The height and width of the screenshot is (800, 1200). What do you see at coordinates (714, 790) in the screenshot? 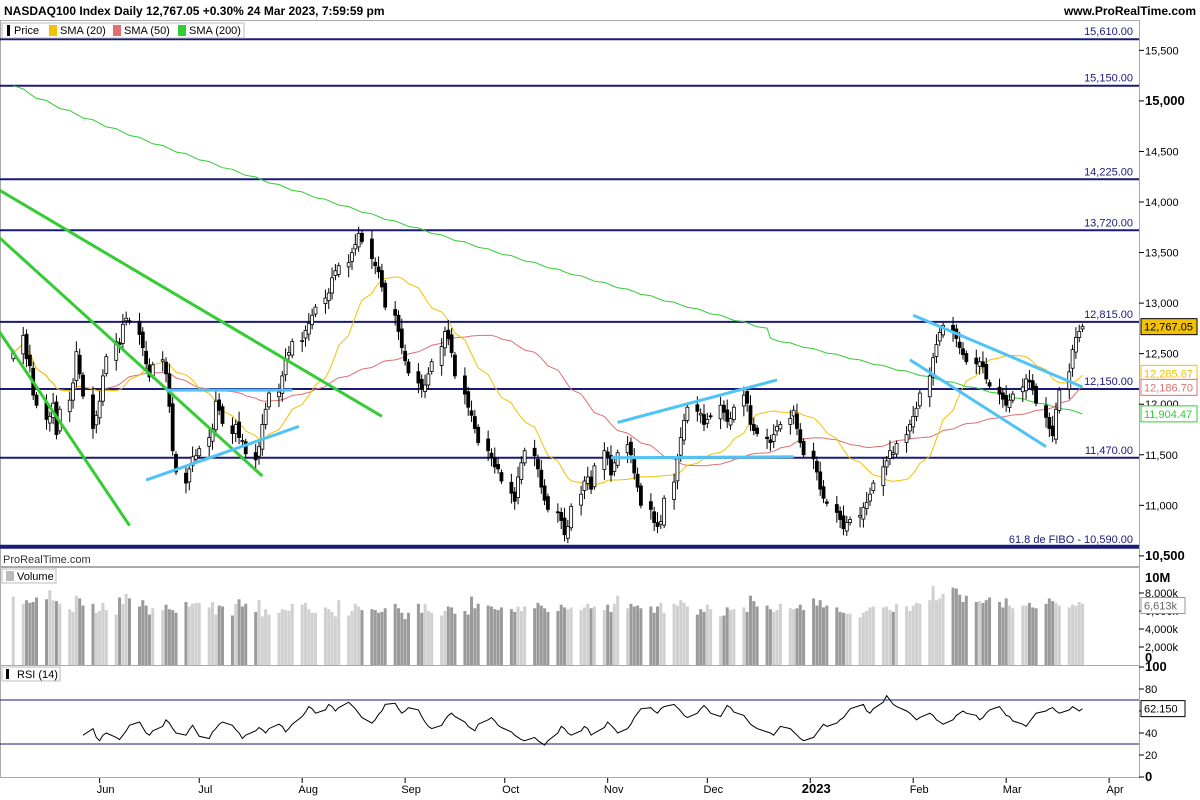
I see `x-tick-label: Dec` at bounding box center [714, 790].